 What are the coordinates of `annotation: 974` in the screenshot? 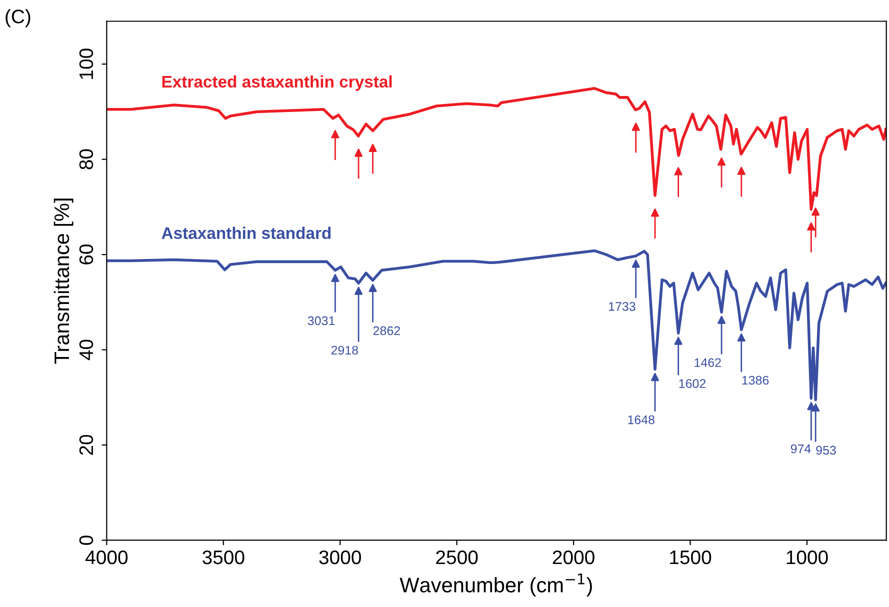 It's located at (800, 449).